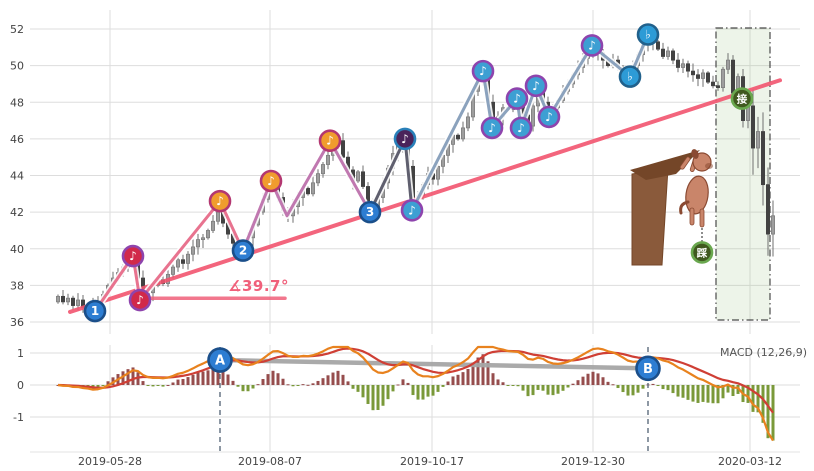 The width and height of the screenshot is (814, 471). I want to click on macd-point-A: A, so click(220, 360).